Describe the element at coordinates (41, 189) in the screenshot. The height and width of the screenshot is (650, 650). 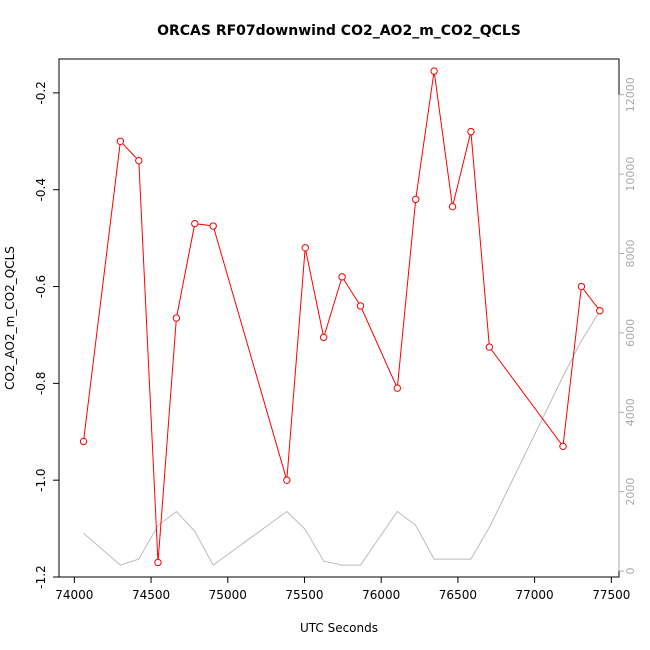
I see `y-tick-label: -0.4` at that location.